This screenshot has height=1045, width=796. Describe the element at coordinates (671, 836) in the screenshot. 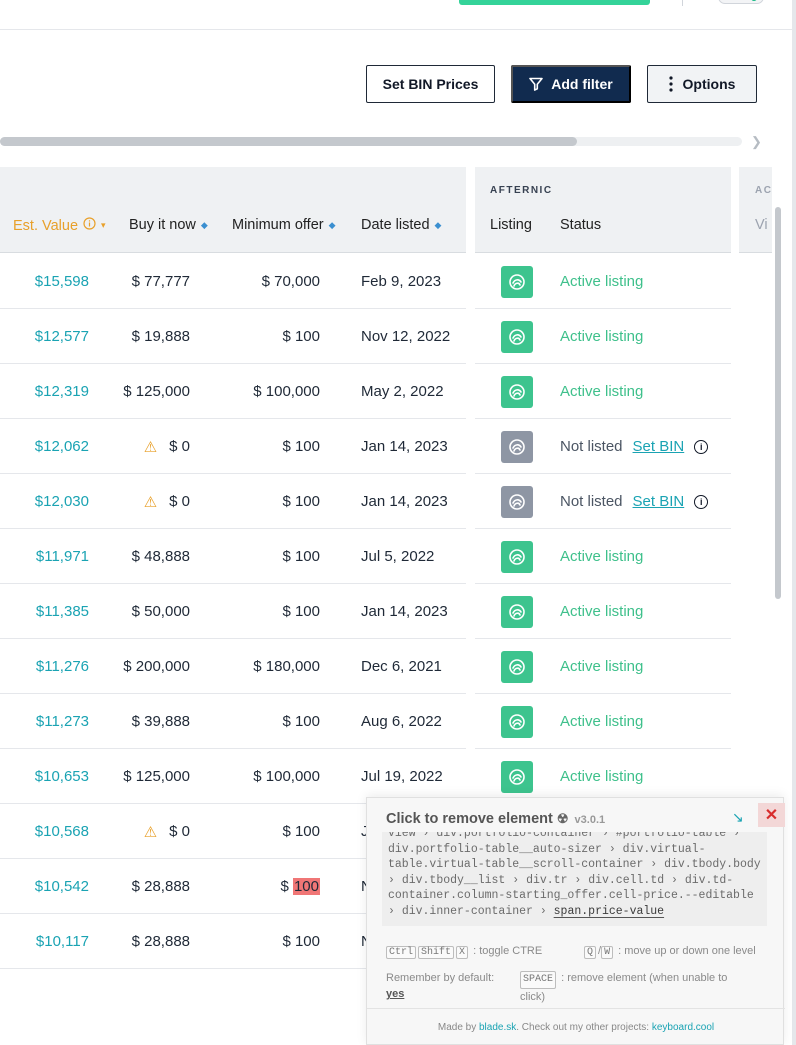

I see `path-segment: #portfolio-table` at that location.